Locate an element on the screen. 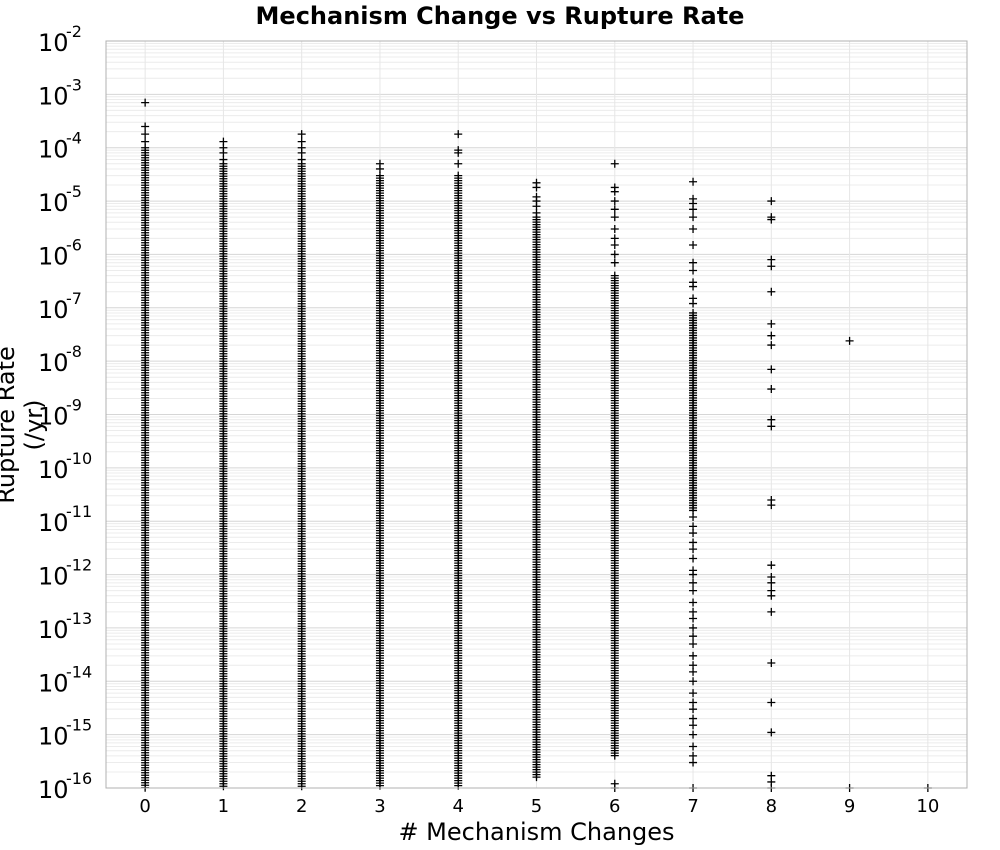  y-tick-exponent: -5 is located at coordinates (74, 191).